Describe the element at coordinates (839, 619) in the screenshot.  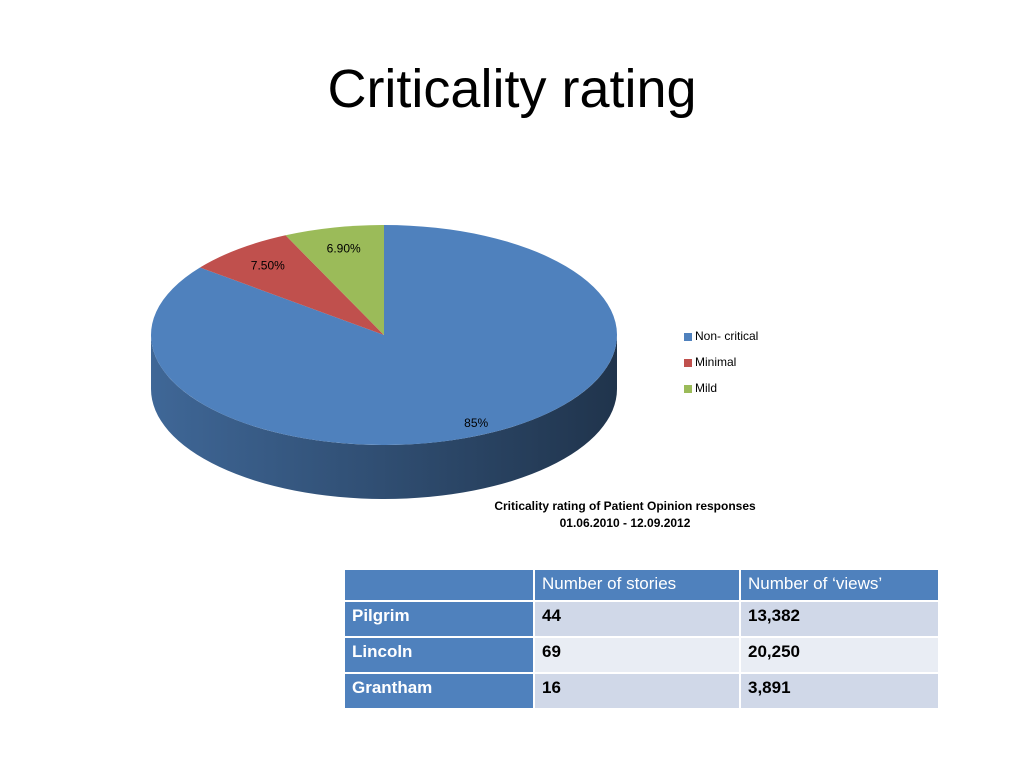
I see `table-cell: 13,382` at that location.